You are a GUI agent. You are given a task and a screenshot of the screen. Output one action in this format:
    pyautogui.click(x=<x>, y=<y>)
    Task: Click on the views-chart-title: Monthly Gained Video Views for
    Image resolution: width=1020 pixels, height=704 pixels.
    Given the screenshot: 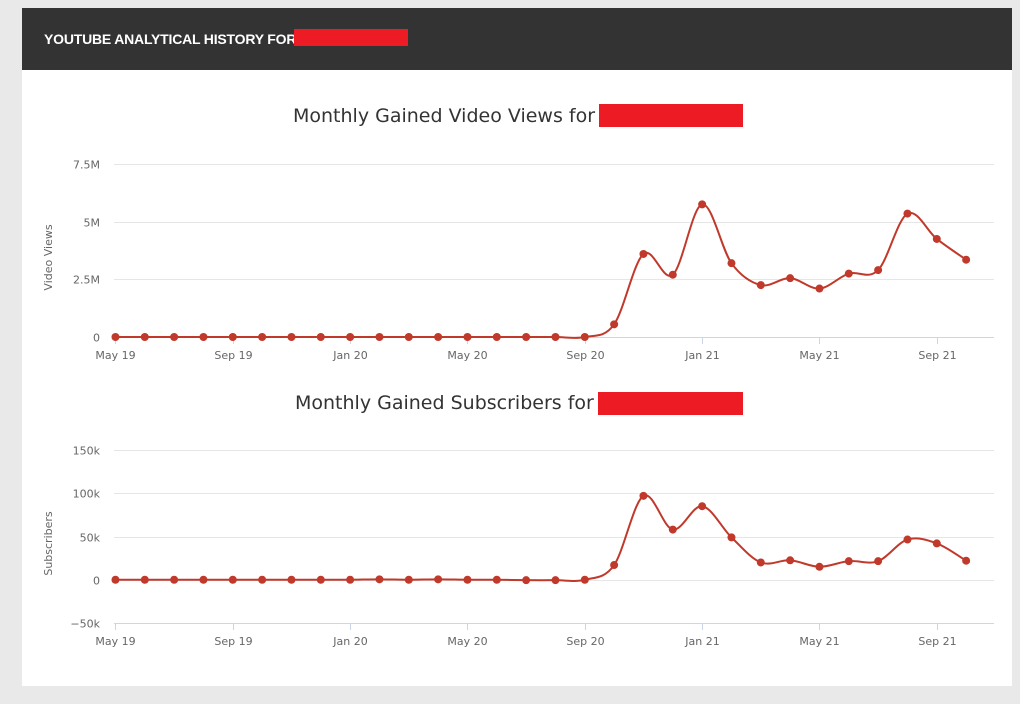 What is the action you would take?
    pyautogui.click(x=444, y=116)
    